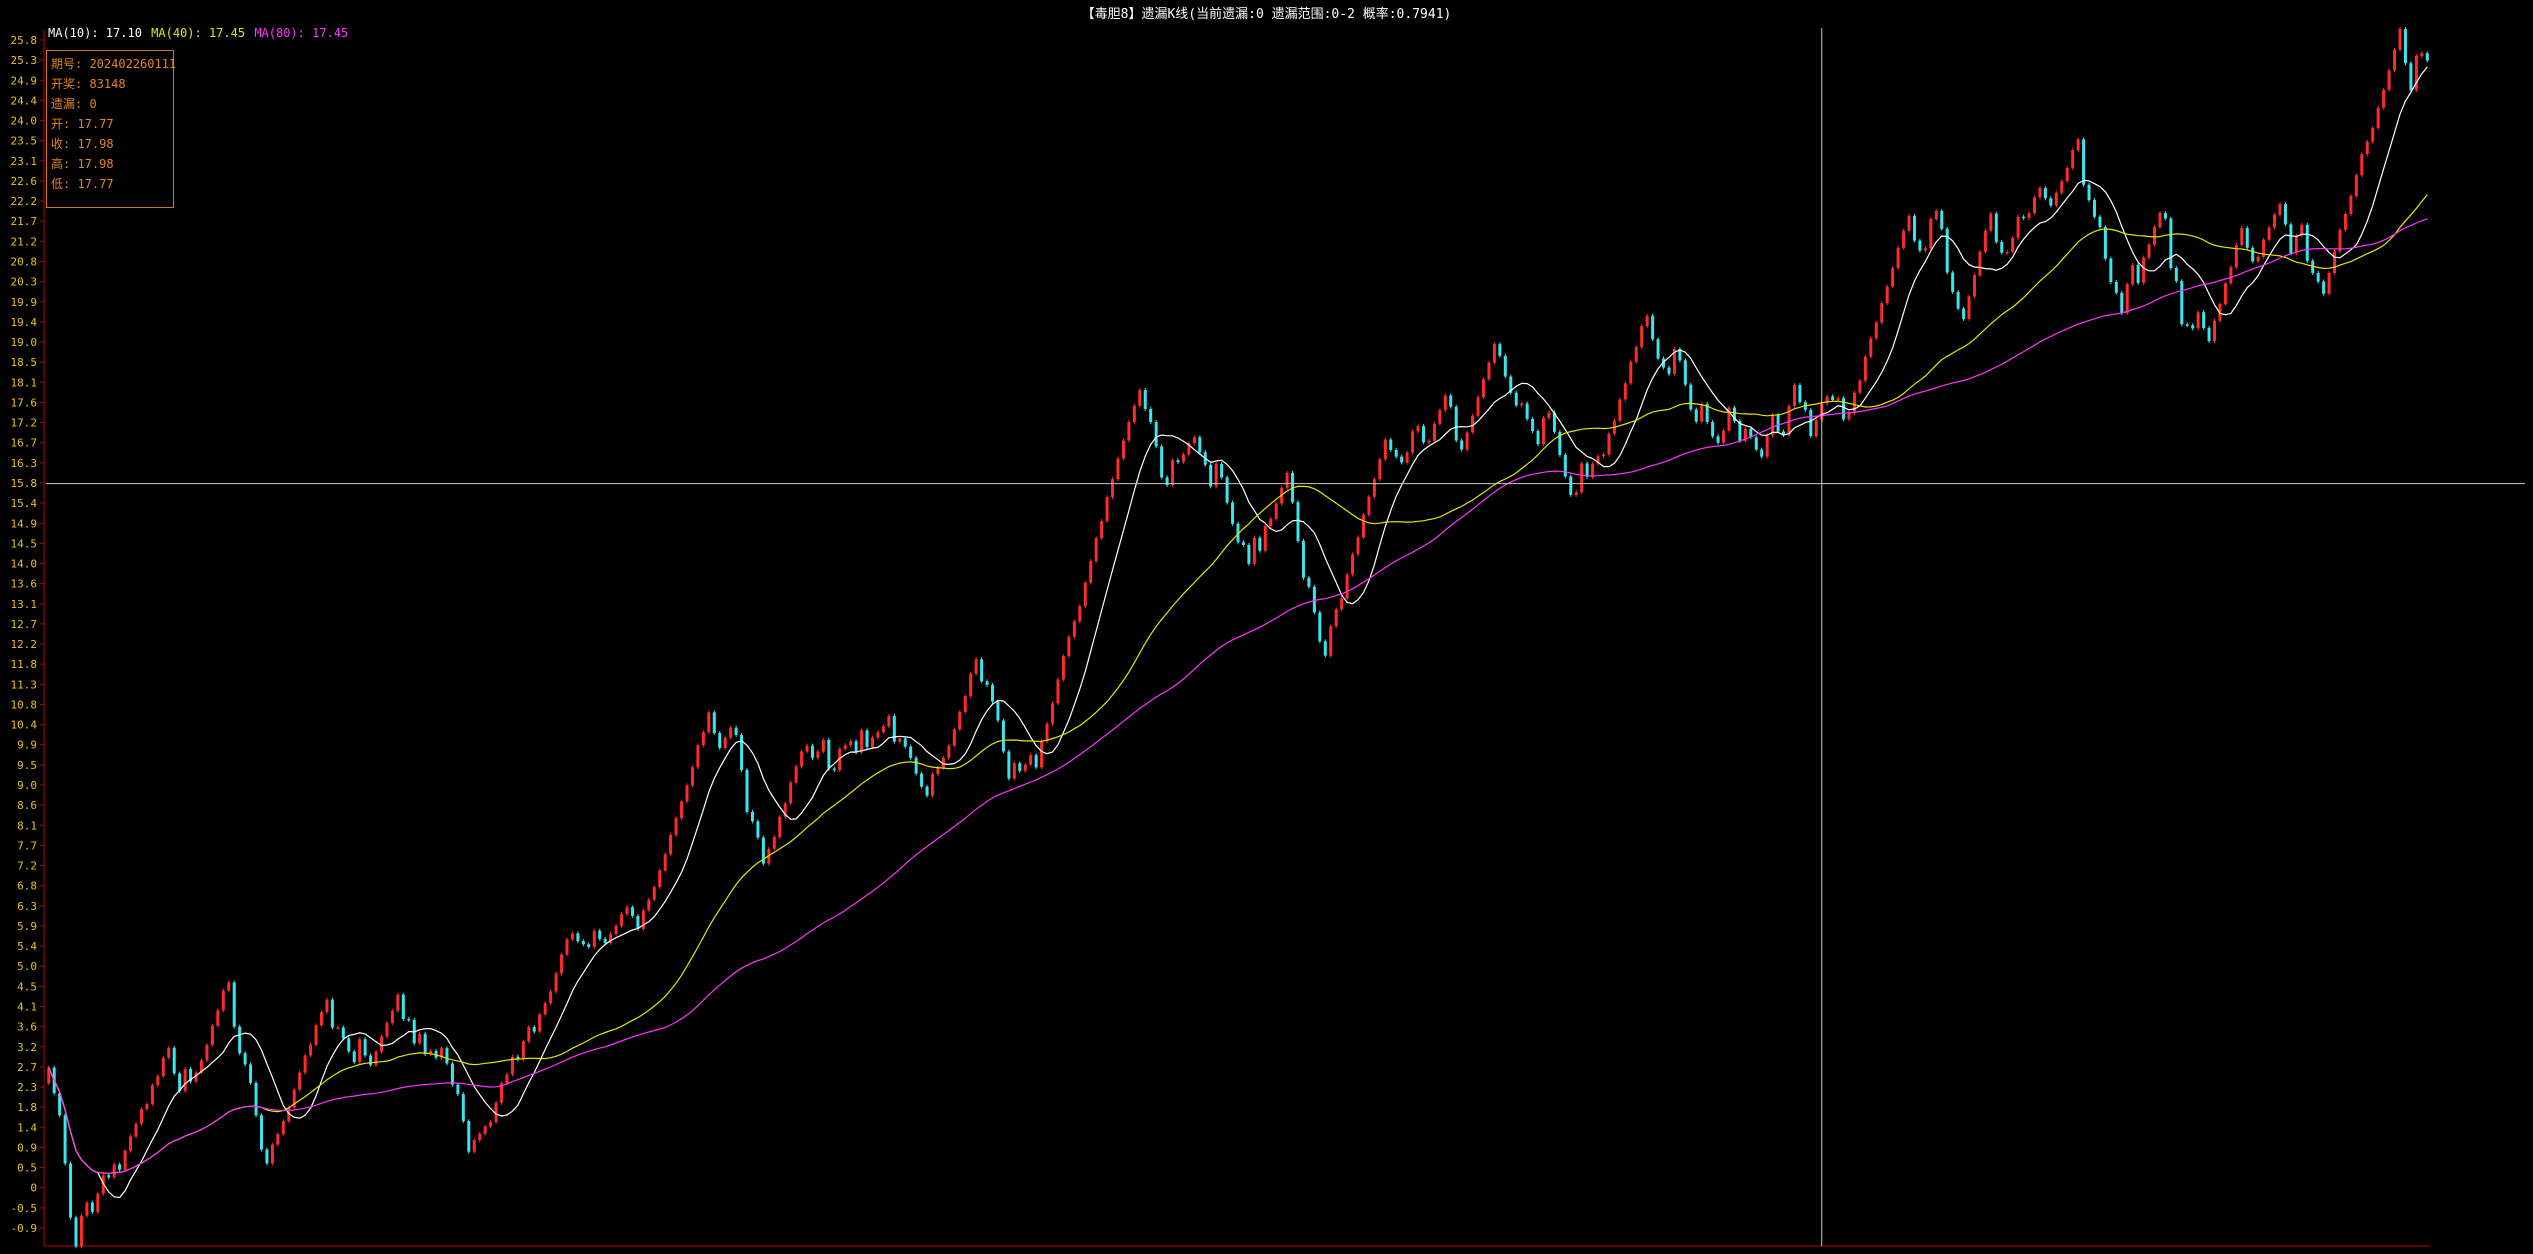  I want to click on y-tick-label: 12.2, so click(24, 644).